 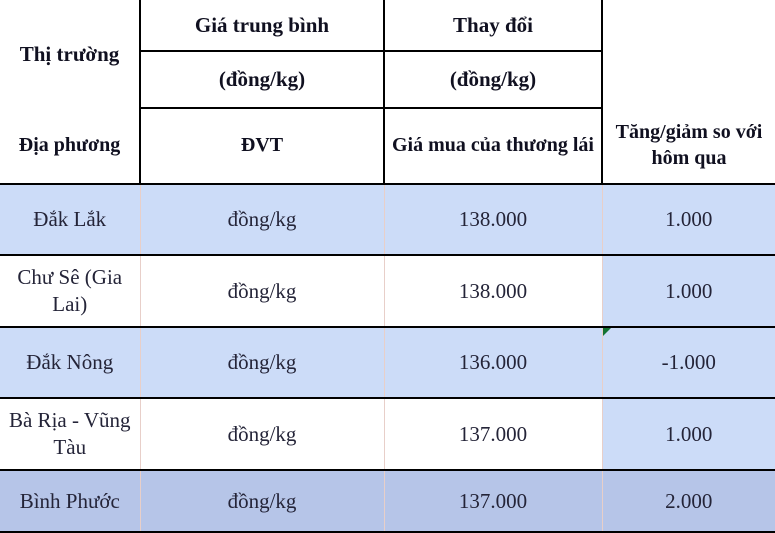 What do you see at coordinates (70, 434) in the screenshot?
I see `cell-locality: Bà Rịa - Vũng Tàu` at bounding box center [70, 434].